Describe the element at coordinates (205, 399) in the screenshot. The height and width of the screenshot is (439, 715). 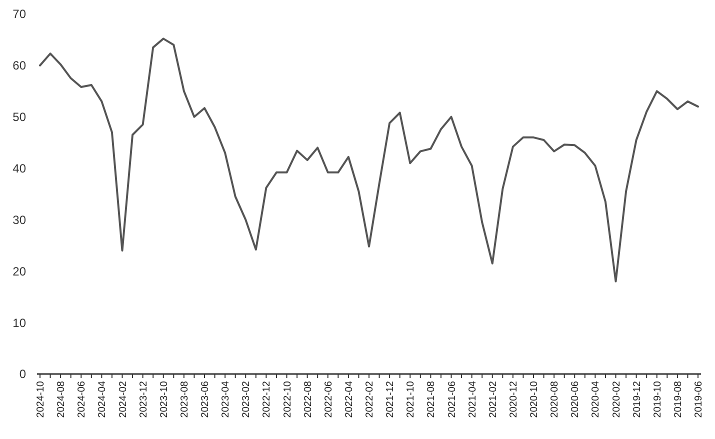
I see `x-tick-label: 2023-06` at that location.